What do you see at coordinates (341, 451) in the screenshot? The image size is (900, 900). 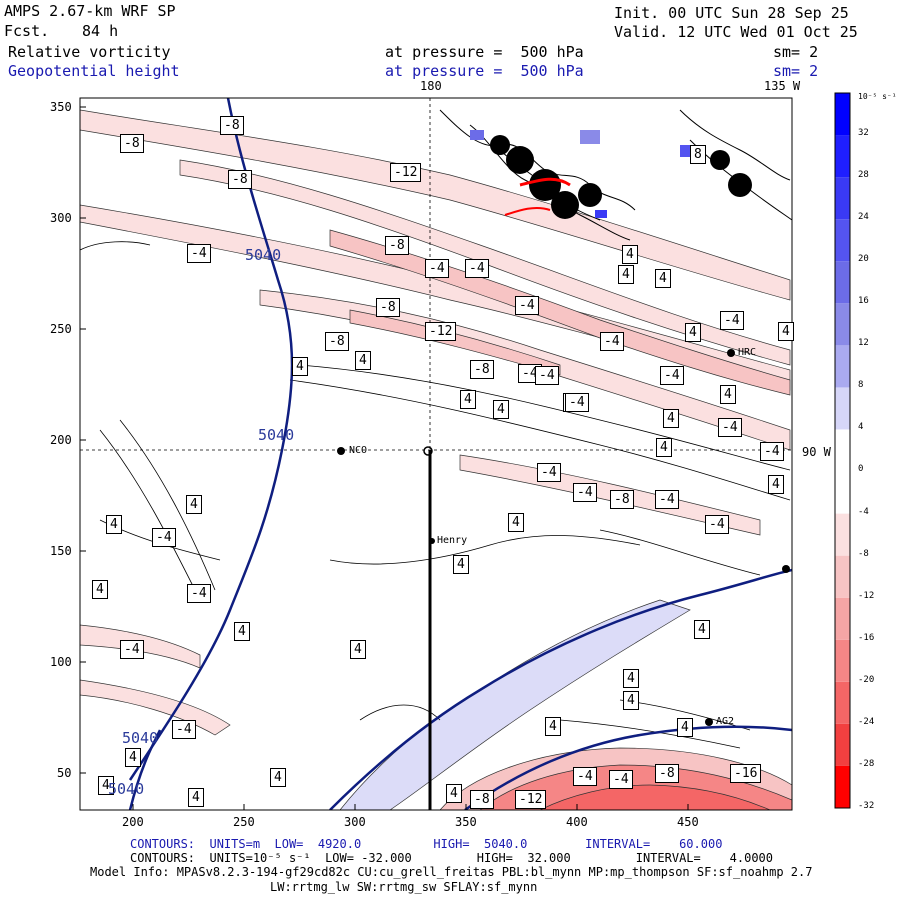 I see `station-marker-nco` at bounding box center [341, 451].